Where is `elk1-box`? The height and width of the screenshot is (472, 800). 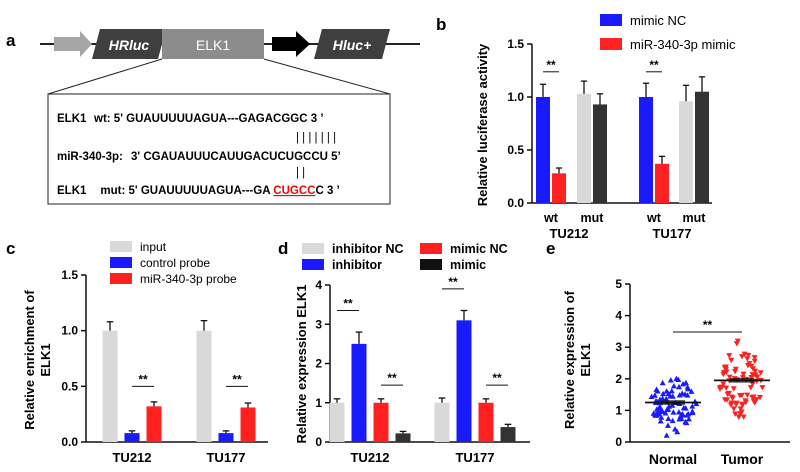
elk1-box is located at coordinates (213, 44).